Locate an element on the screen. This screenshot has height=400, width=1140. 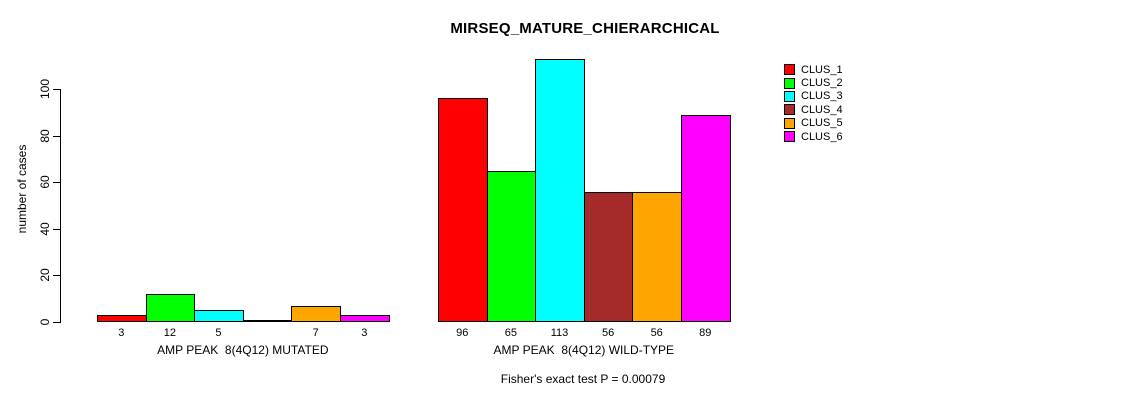
legend-label: CLUS_2 is located at coordinates (822, 83).